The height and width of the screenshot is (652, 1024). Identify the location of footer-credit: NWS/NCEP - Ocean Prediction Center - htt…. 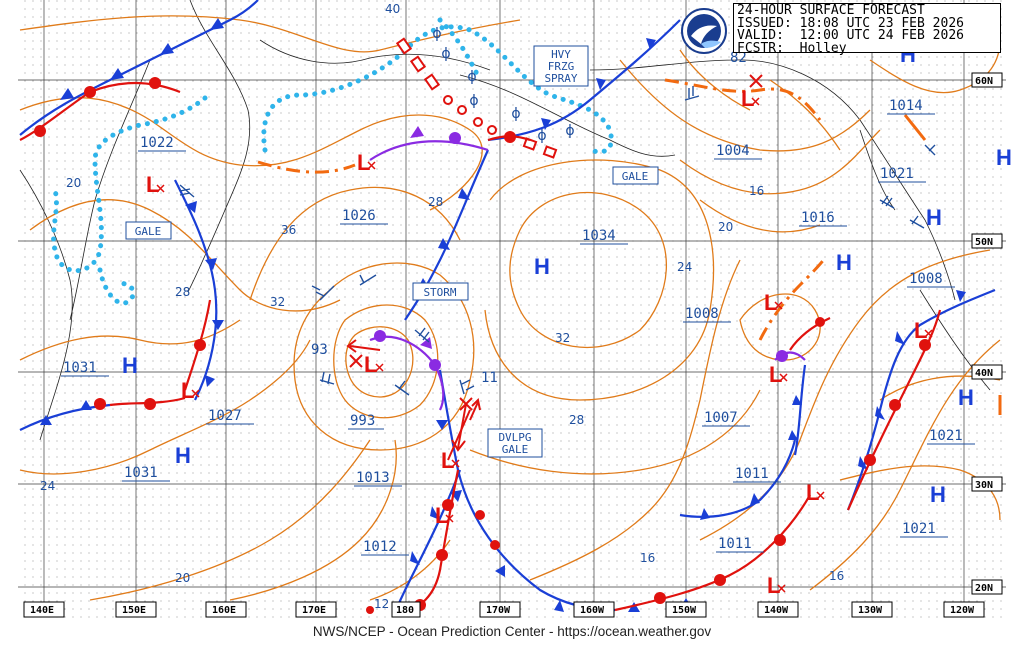
(512, 631).